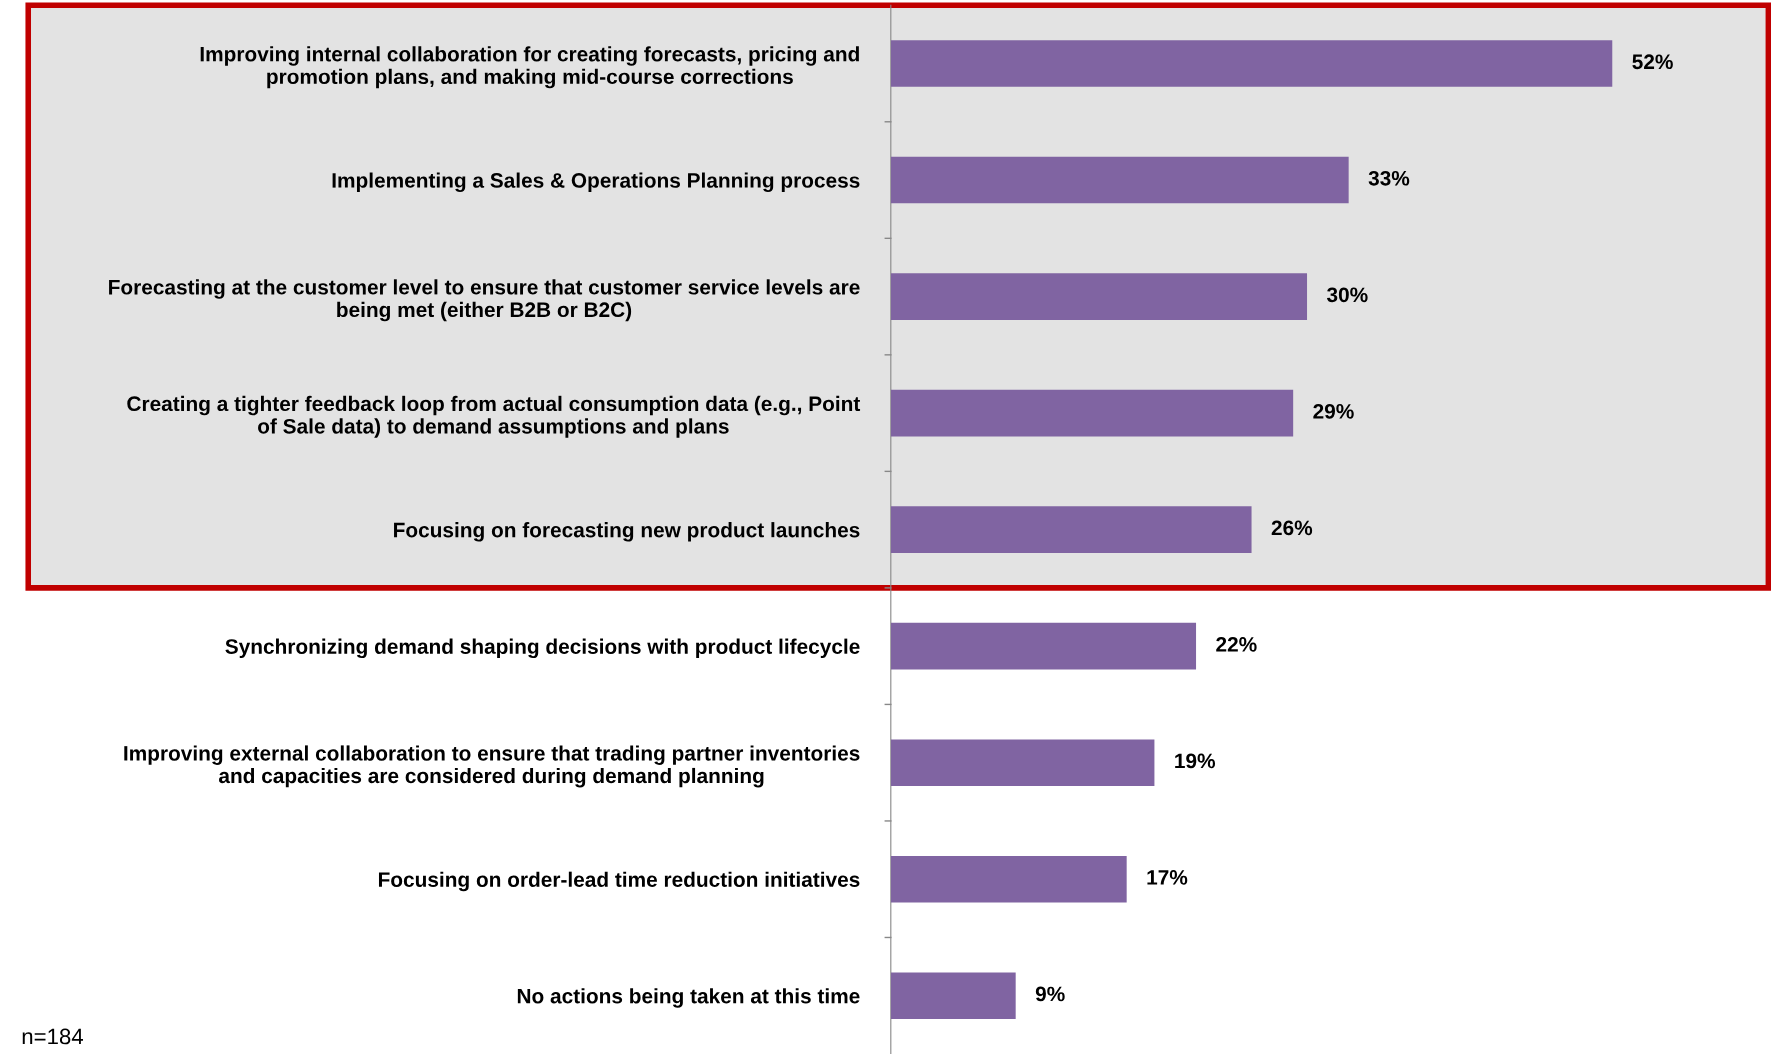 The height and width of the screenshot is (1054, 1771). What do you see at coordinates (596, 182) in the screenshot?
I see `y-tick-label: Implementing a Sales & Operations Planning process` at bounding box center [596, 182].